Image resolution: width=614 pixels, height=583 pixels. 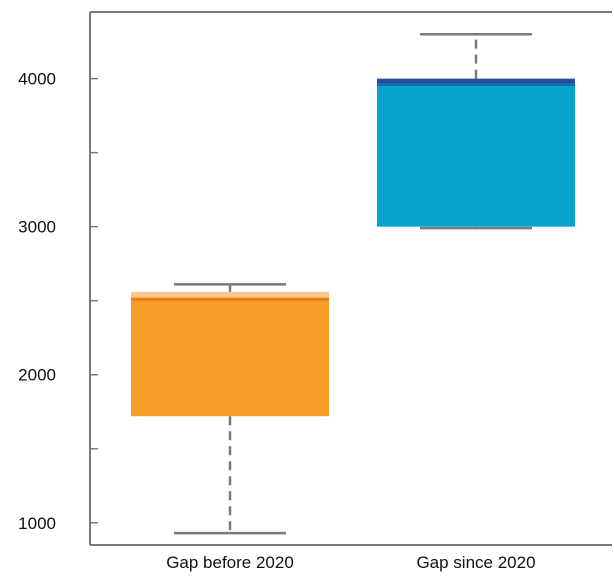 I want to click on y-tick-label: 2000, so click(x=37, y=375).